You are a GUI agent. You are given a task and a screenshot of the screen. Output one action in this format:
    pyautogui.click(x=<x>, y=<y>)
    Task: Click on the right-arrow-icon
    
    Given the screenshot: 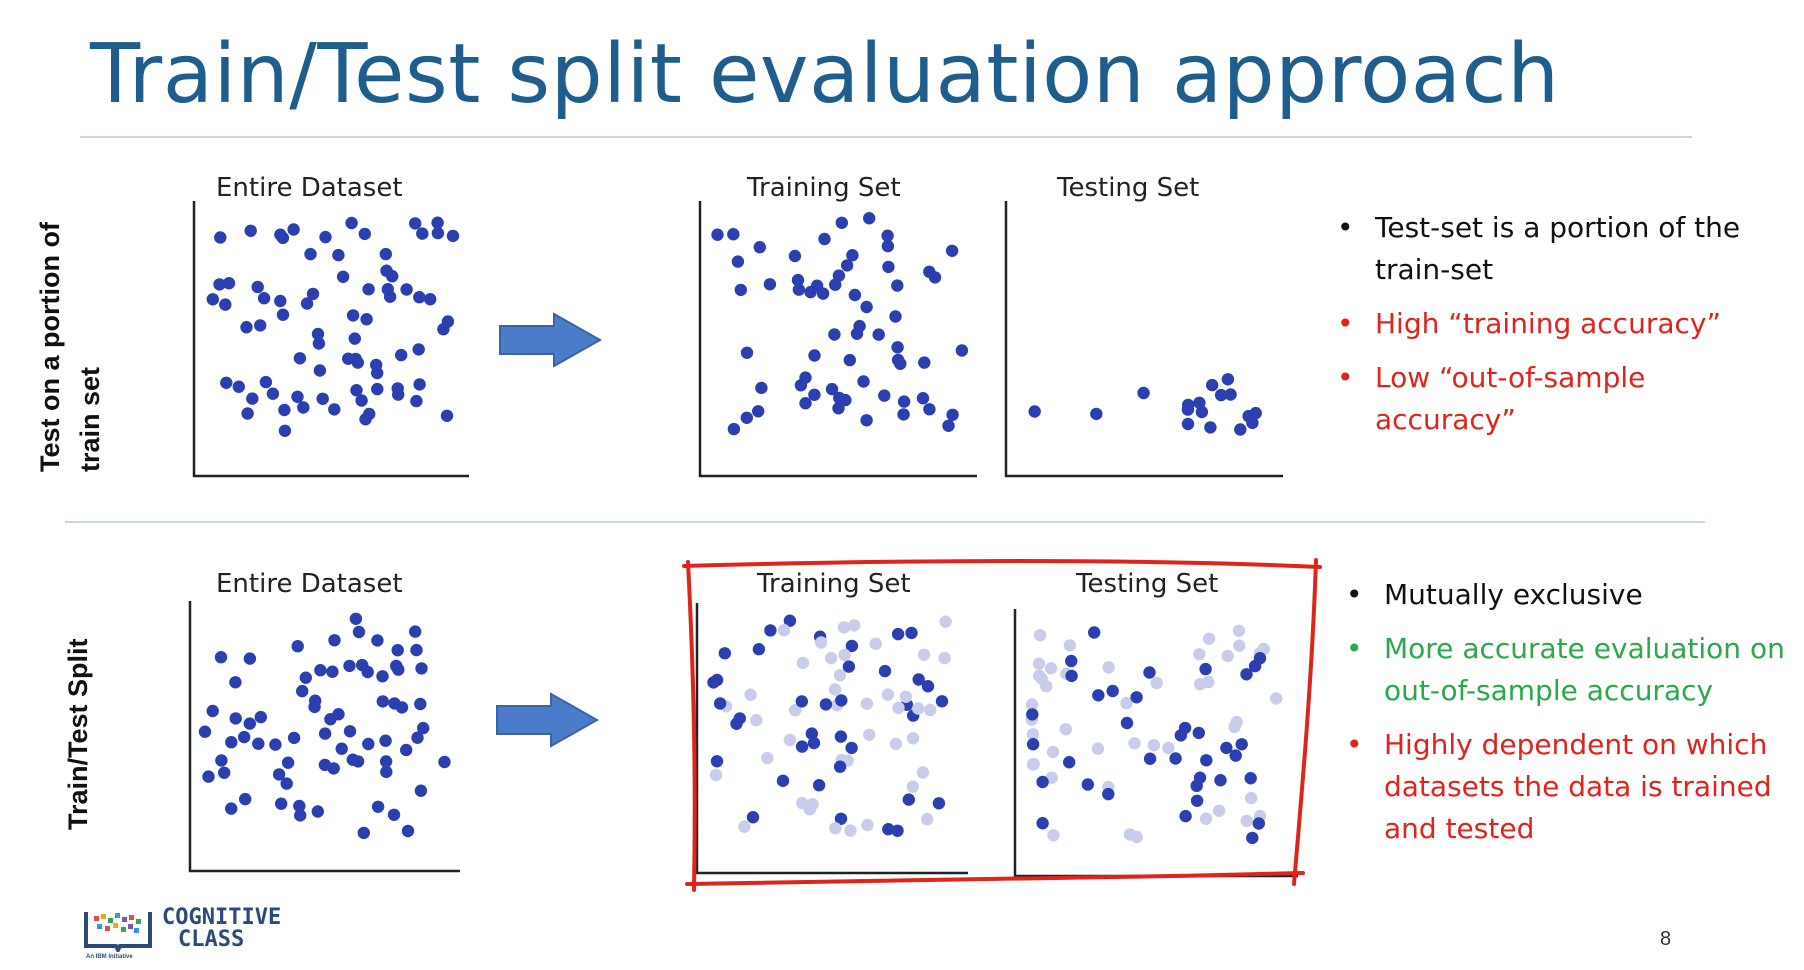 What is the action you would take?
    pyautogui.click(x=547, y=720)
    